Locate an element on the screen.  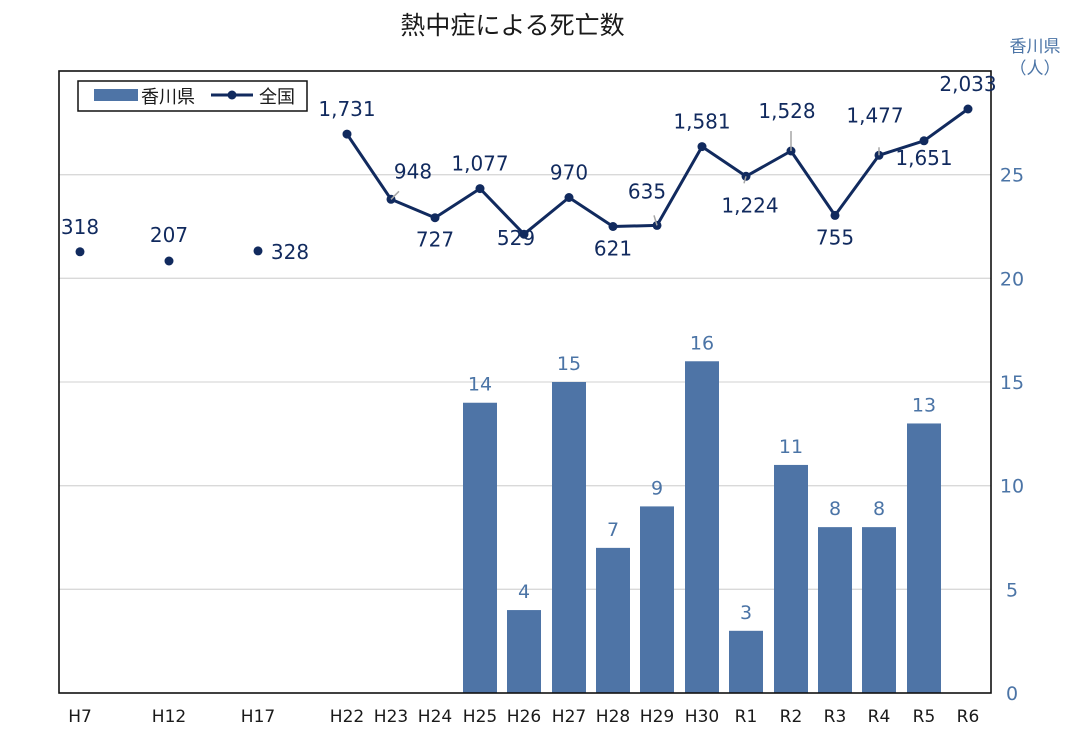
line-value-label: 755 is located at coordinates (835, 237).